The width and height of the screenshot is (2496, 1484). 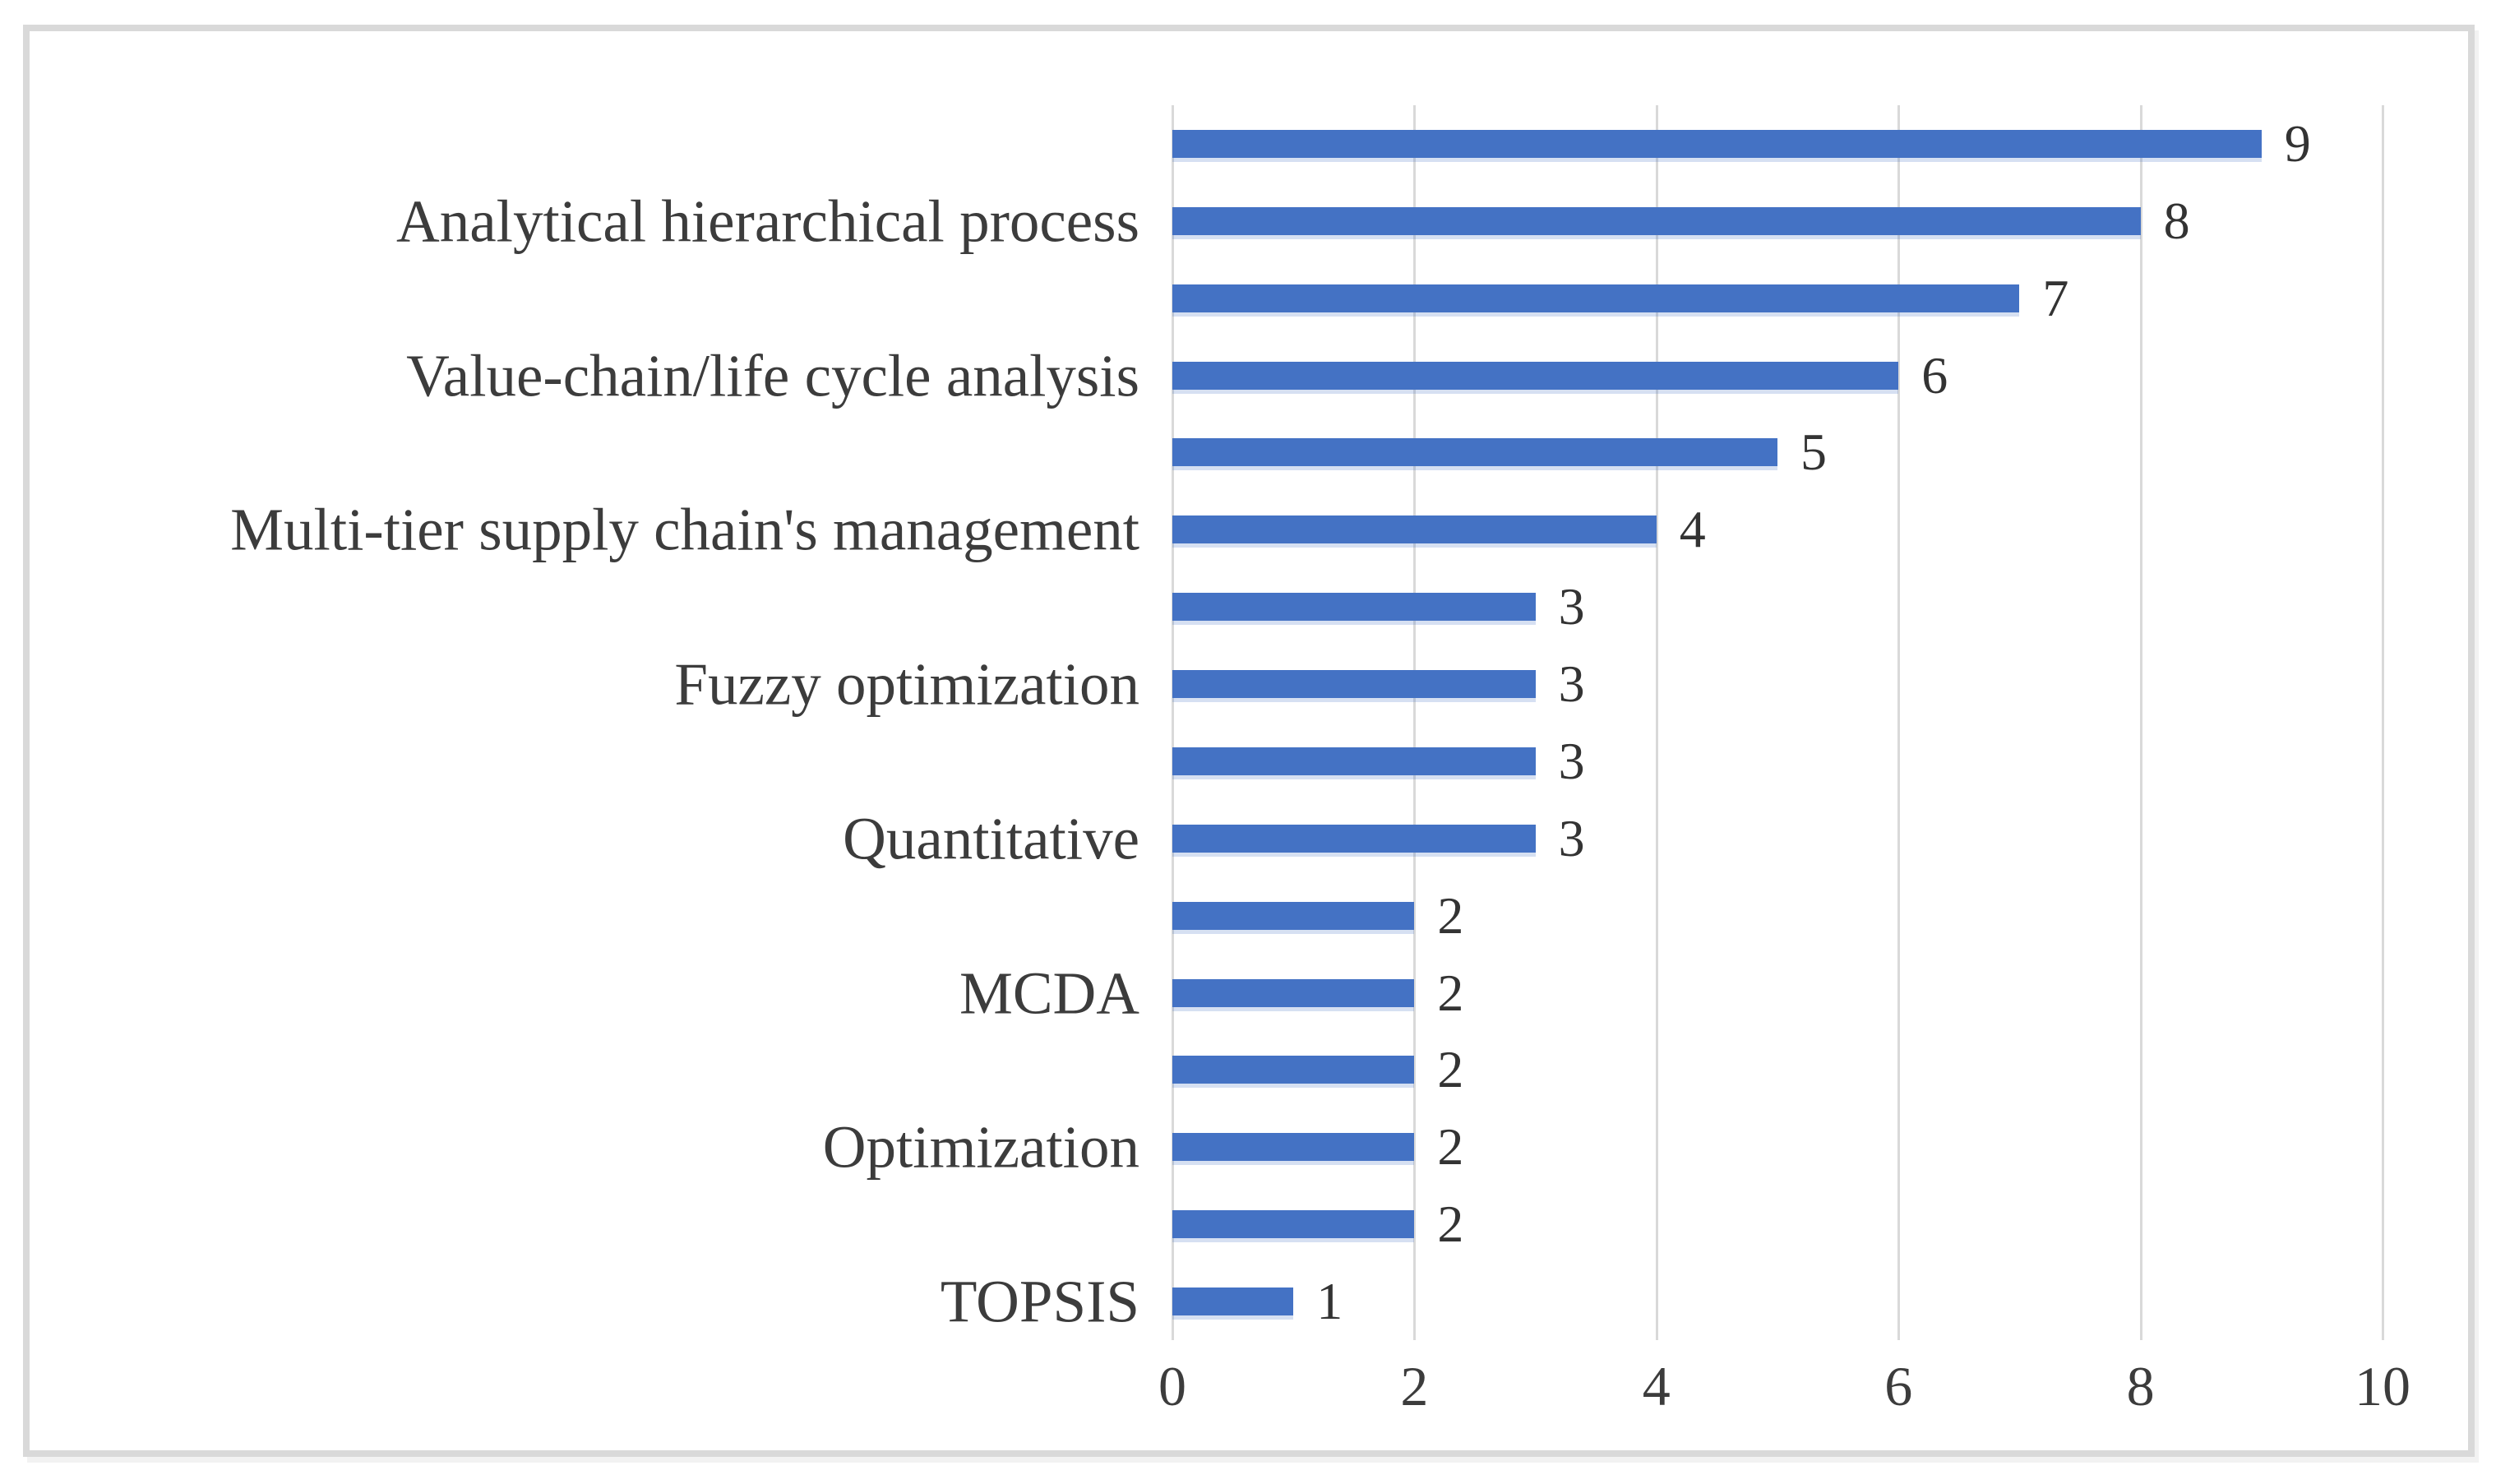 I want to click on chart-row: MCDA 2, so click(x=1248, y=994).